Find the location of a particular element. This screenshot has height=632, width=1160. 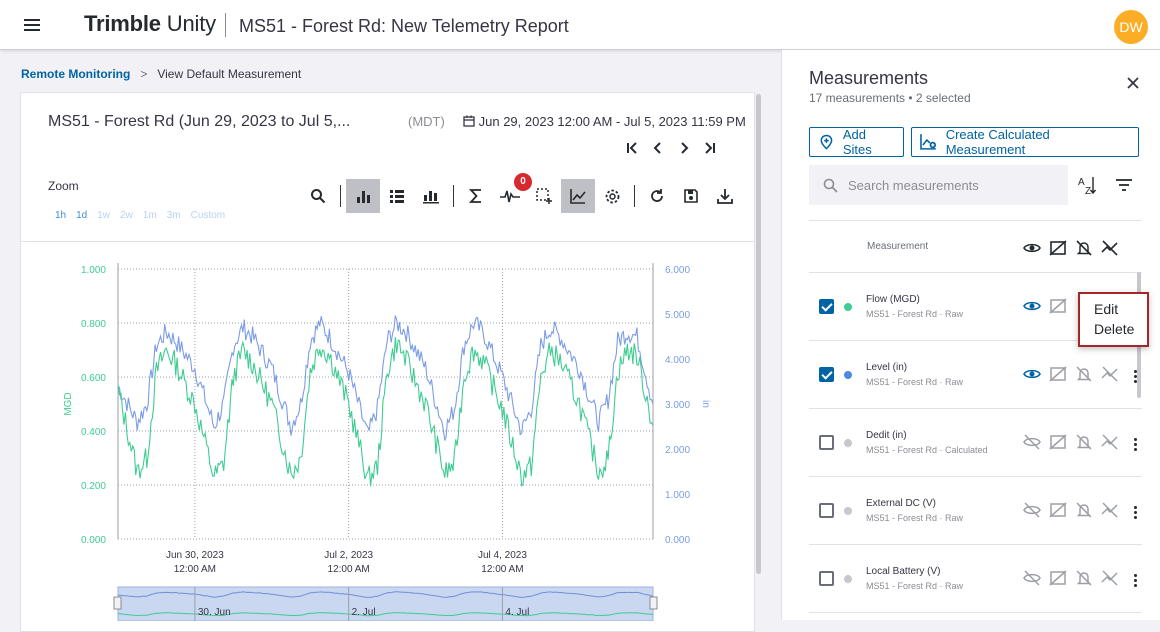

breadcrumb-remote-monitoring: Remote Monitoring is located at coordinates (76, 74).